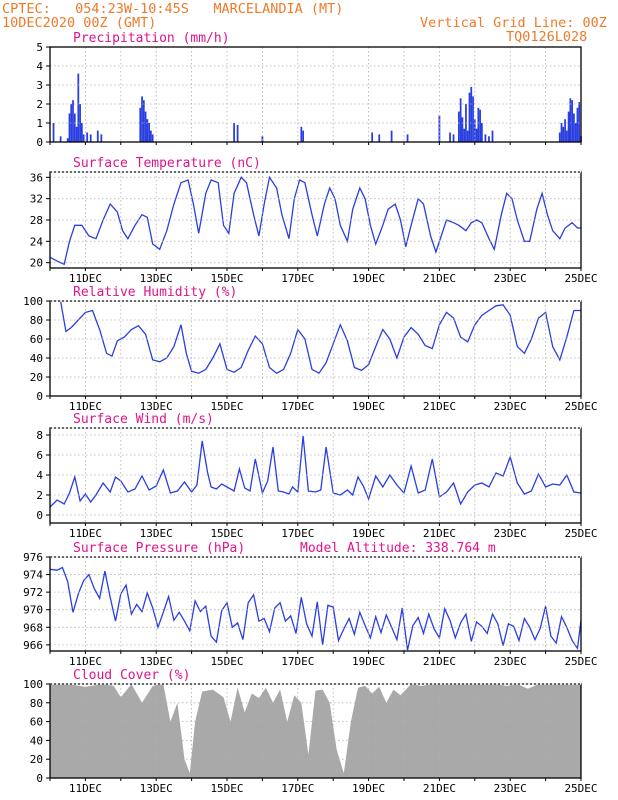 The image size is (618, 800). Describe the element at coordinates (156, 278) in the screenshot. I see `panel-2-xtick-label: 13DEC` at that location.